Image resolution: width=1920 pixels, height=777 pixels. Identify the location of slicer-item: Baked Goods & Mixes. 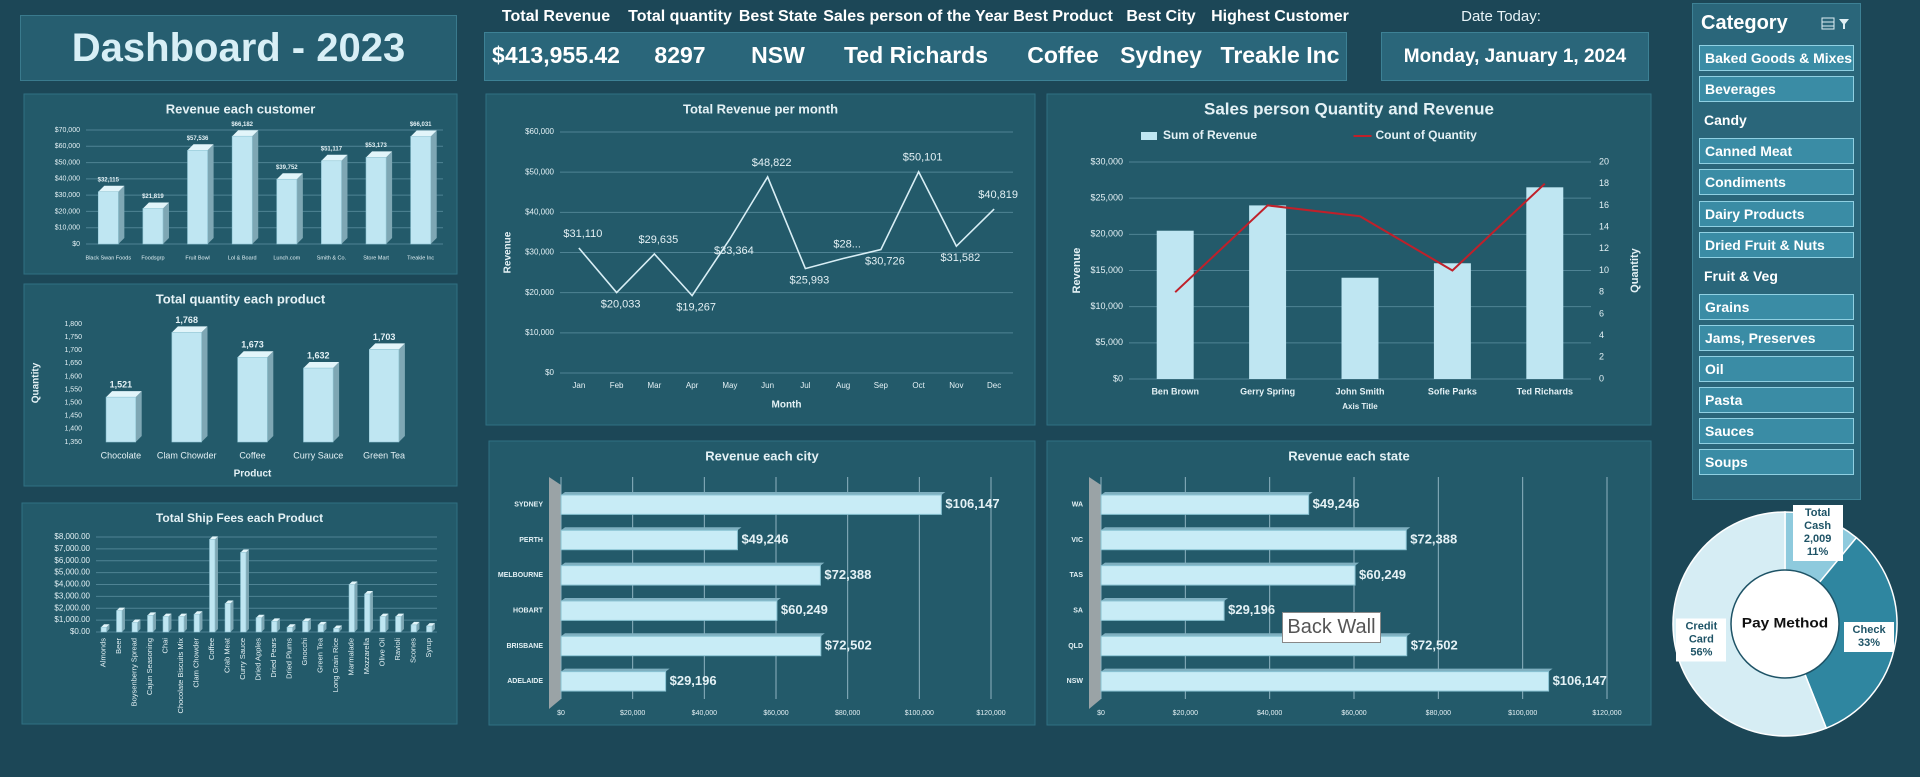
(1776, 58).